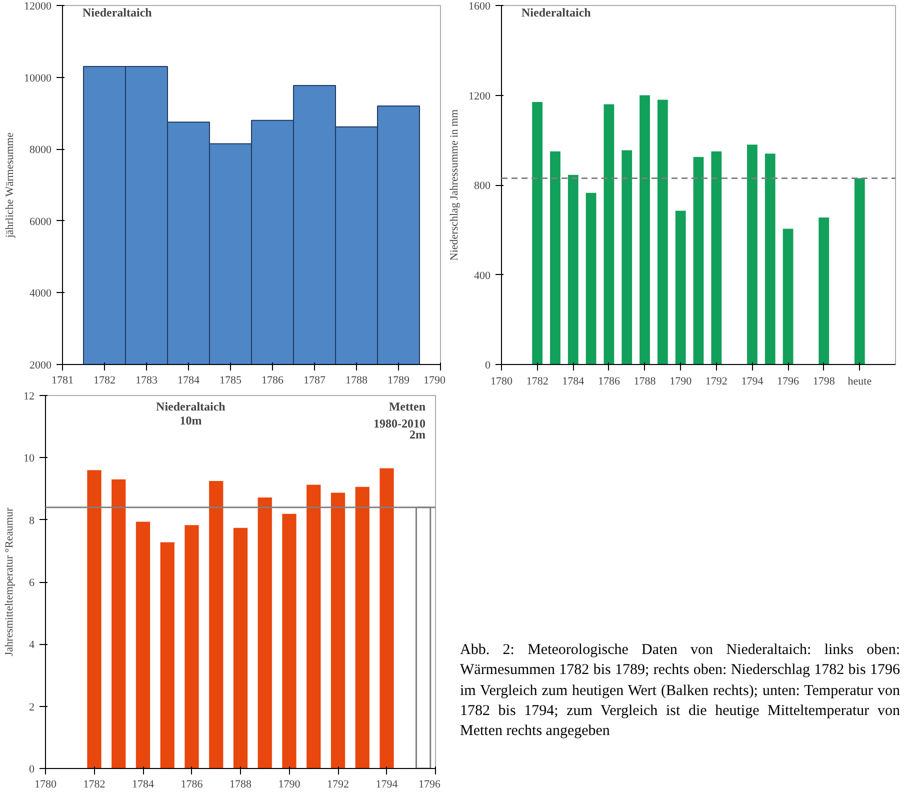 Image resolution: width=905 pixels, height=794 pixels. I want to click on y-tick-label: 1600, so click(479, 6).